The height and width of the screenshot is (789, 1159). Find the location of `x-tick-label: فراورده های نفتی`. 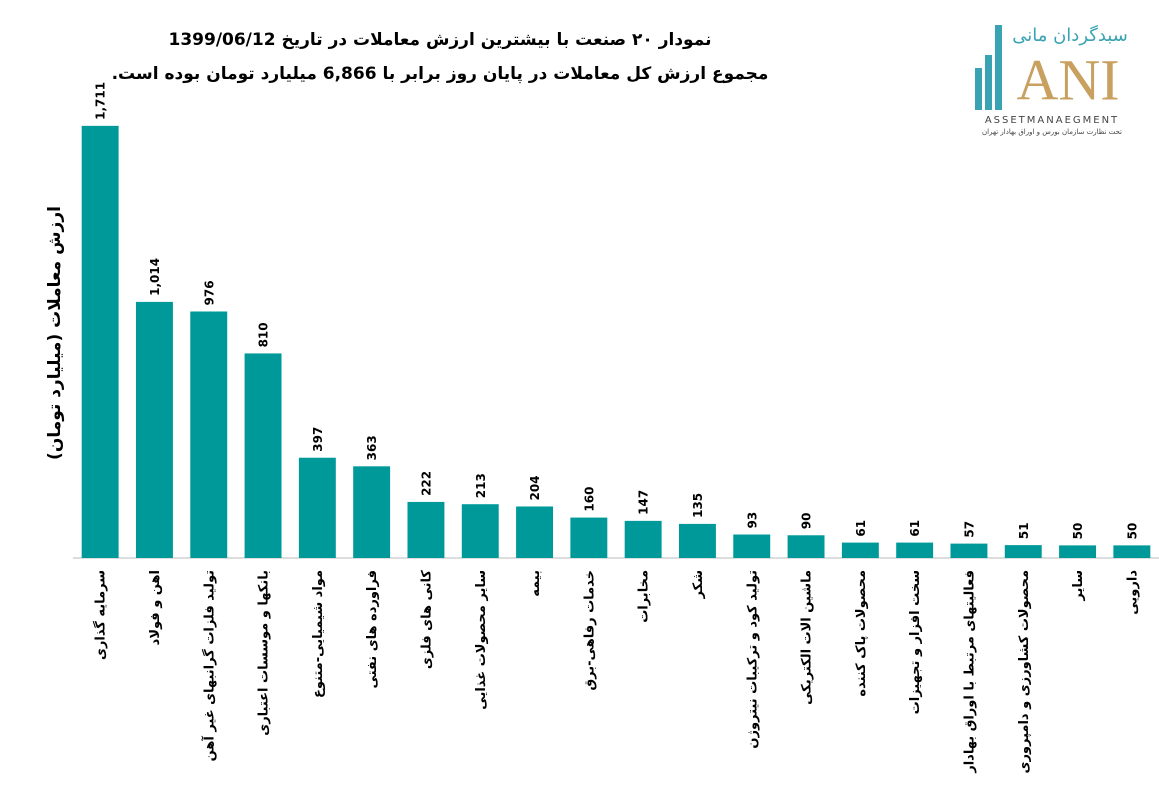

x-tick-label: فراورده های نفتی is located at coordinates (372, 629).